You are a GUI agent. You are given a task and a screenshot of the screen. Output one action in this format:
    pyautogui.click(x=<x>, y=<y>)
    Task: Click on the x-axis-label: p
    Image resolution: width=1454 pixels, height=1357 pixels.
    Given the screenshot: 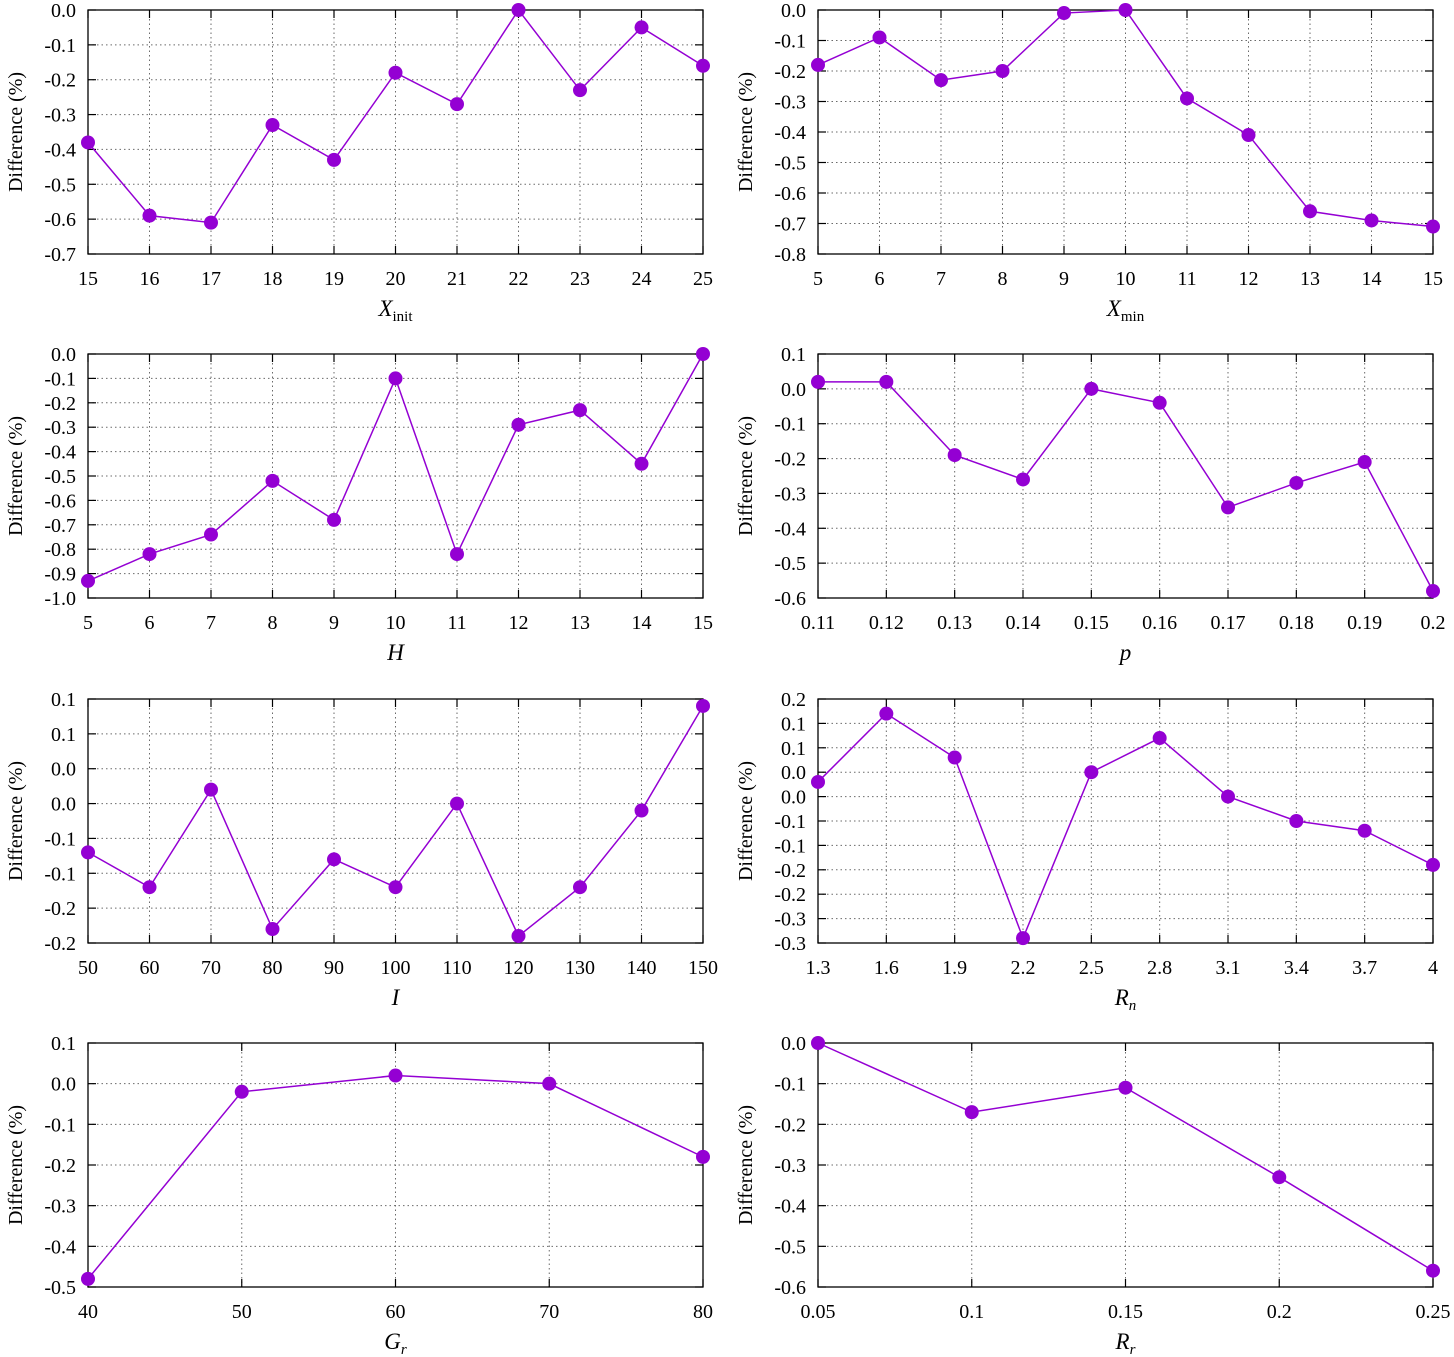 What is the action you would take?
    pyautogui.click(x=1125, y=652)
    